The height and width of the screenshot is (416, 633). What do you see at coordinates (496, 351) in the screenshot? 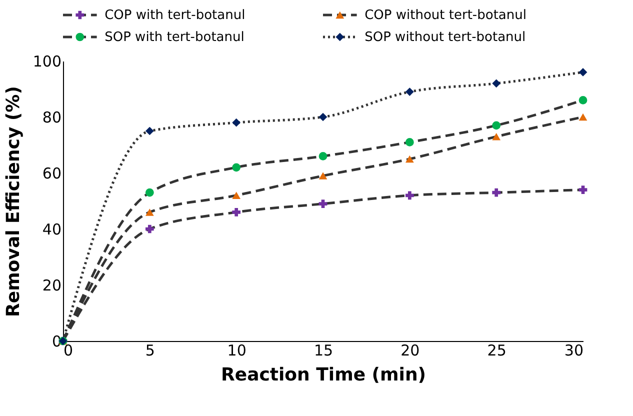
I see `x-tick-label: 25` at bounding box center [496, 351].